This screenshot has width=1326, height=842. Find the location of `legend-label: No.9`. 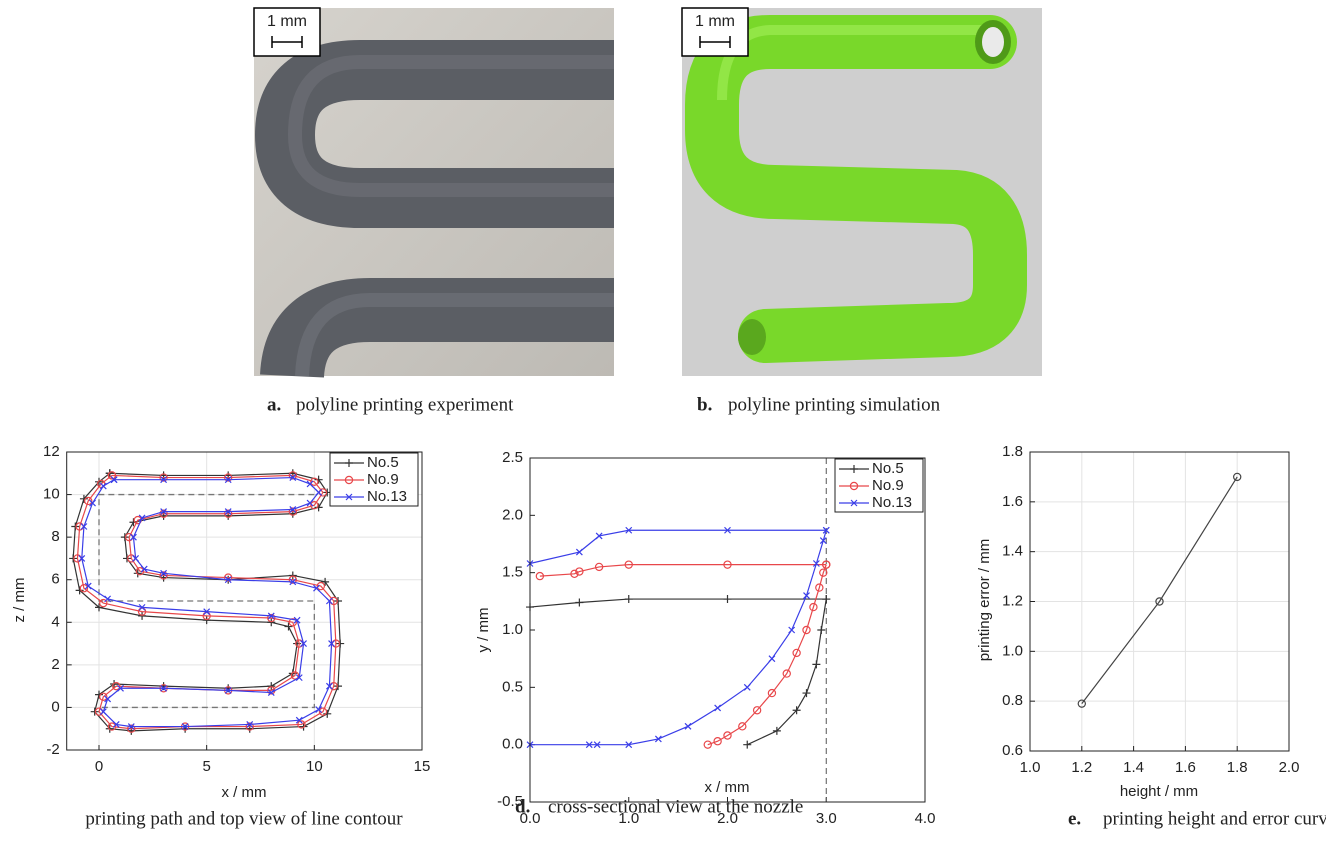

legend-label: No.9 is located at coordinates (383, 479).